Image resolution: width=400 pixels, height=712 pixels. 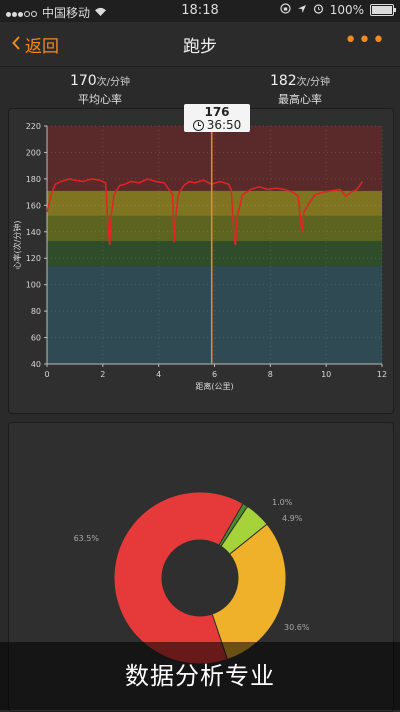 What do you see at coordinates (102, 374) in the screenshot?
I see `x-tick-label: 2` at bounding box center [102, 374].